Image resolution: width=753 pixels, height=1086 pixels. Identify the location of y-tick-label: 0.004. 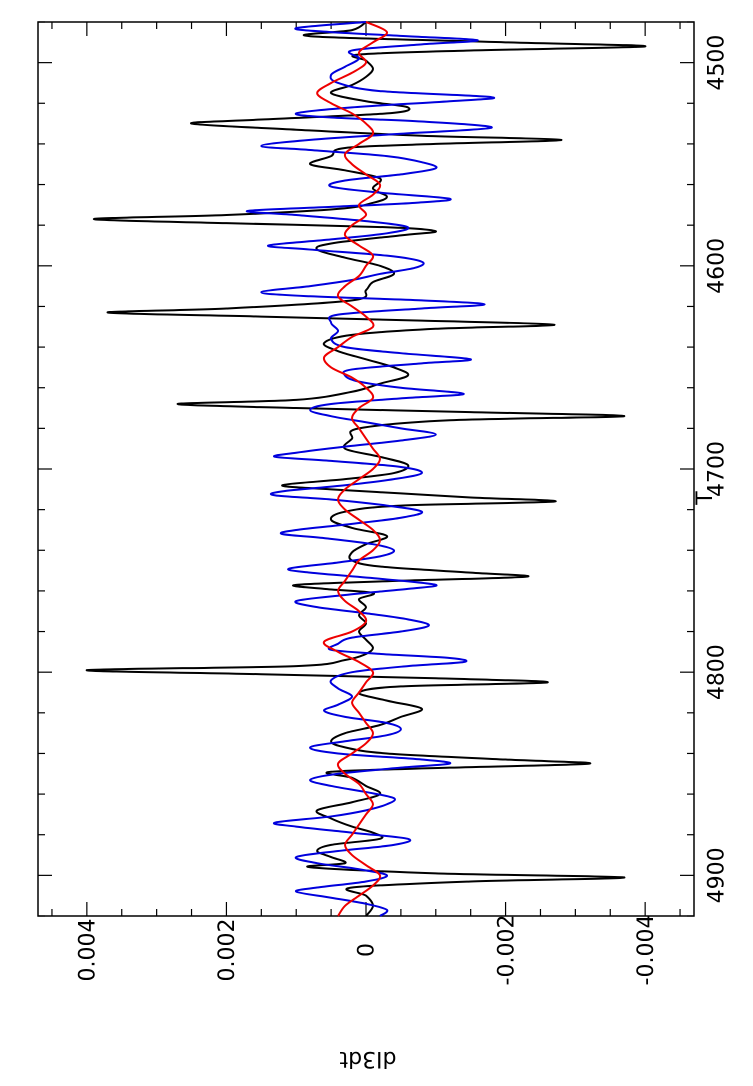
(88, 950).